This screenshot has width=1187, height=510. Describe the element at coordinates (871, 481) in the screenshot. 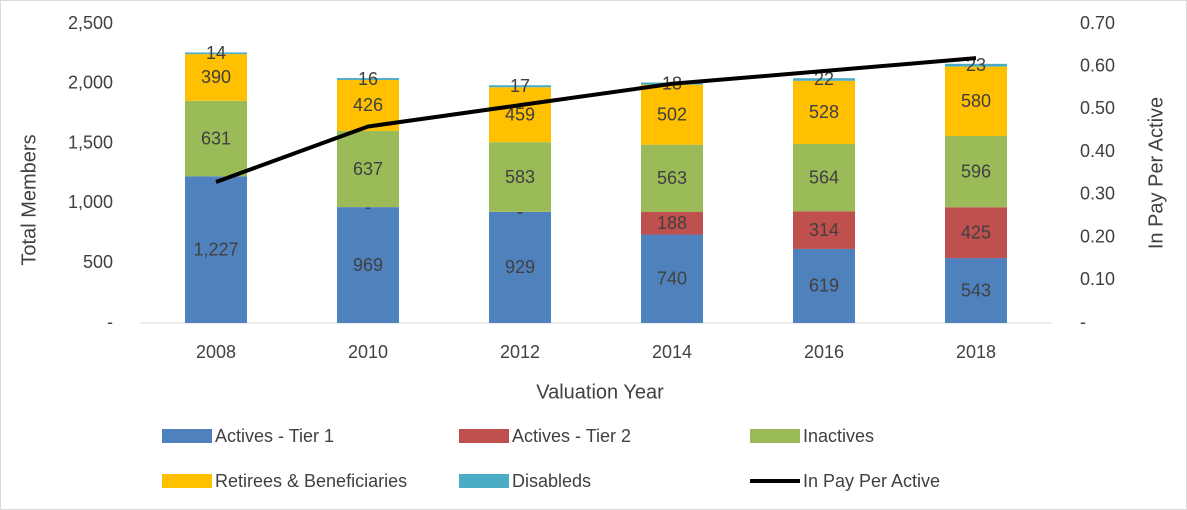

I see `legend-label: In Pay Per Active` at that location.